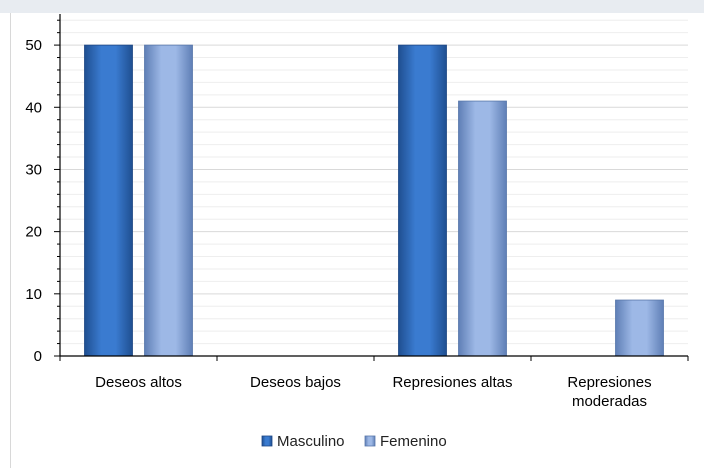  What do you see at coordinates (33, 201) in the screenshot?
I see `y-tick-labels: 0 10 20 30 40 50` at bounding box center [33, 201].